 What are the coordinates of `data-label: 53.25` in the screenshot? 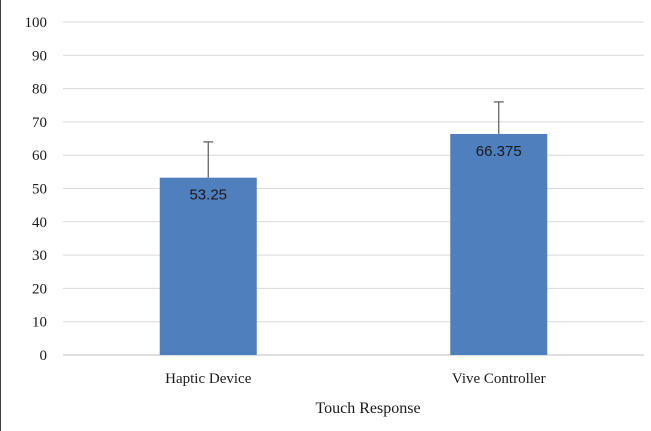 It's located at (208, 195).